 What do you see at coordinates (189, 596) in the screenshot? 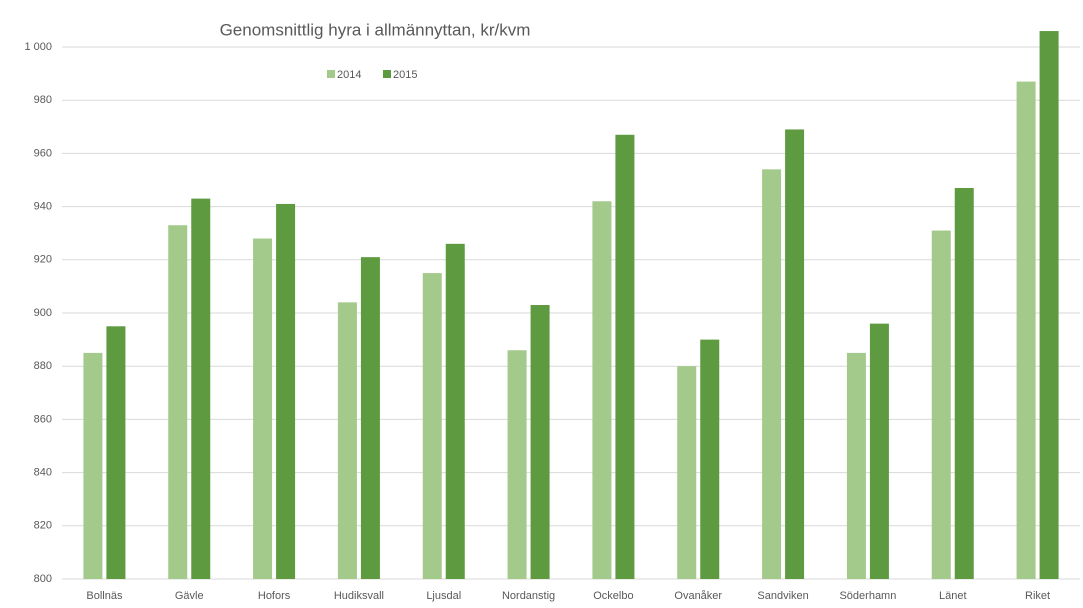
I see `x-tick-label: Gävle` at bounding box center [189, 596].